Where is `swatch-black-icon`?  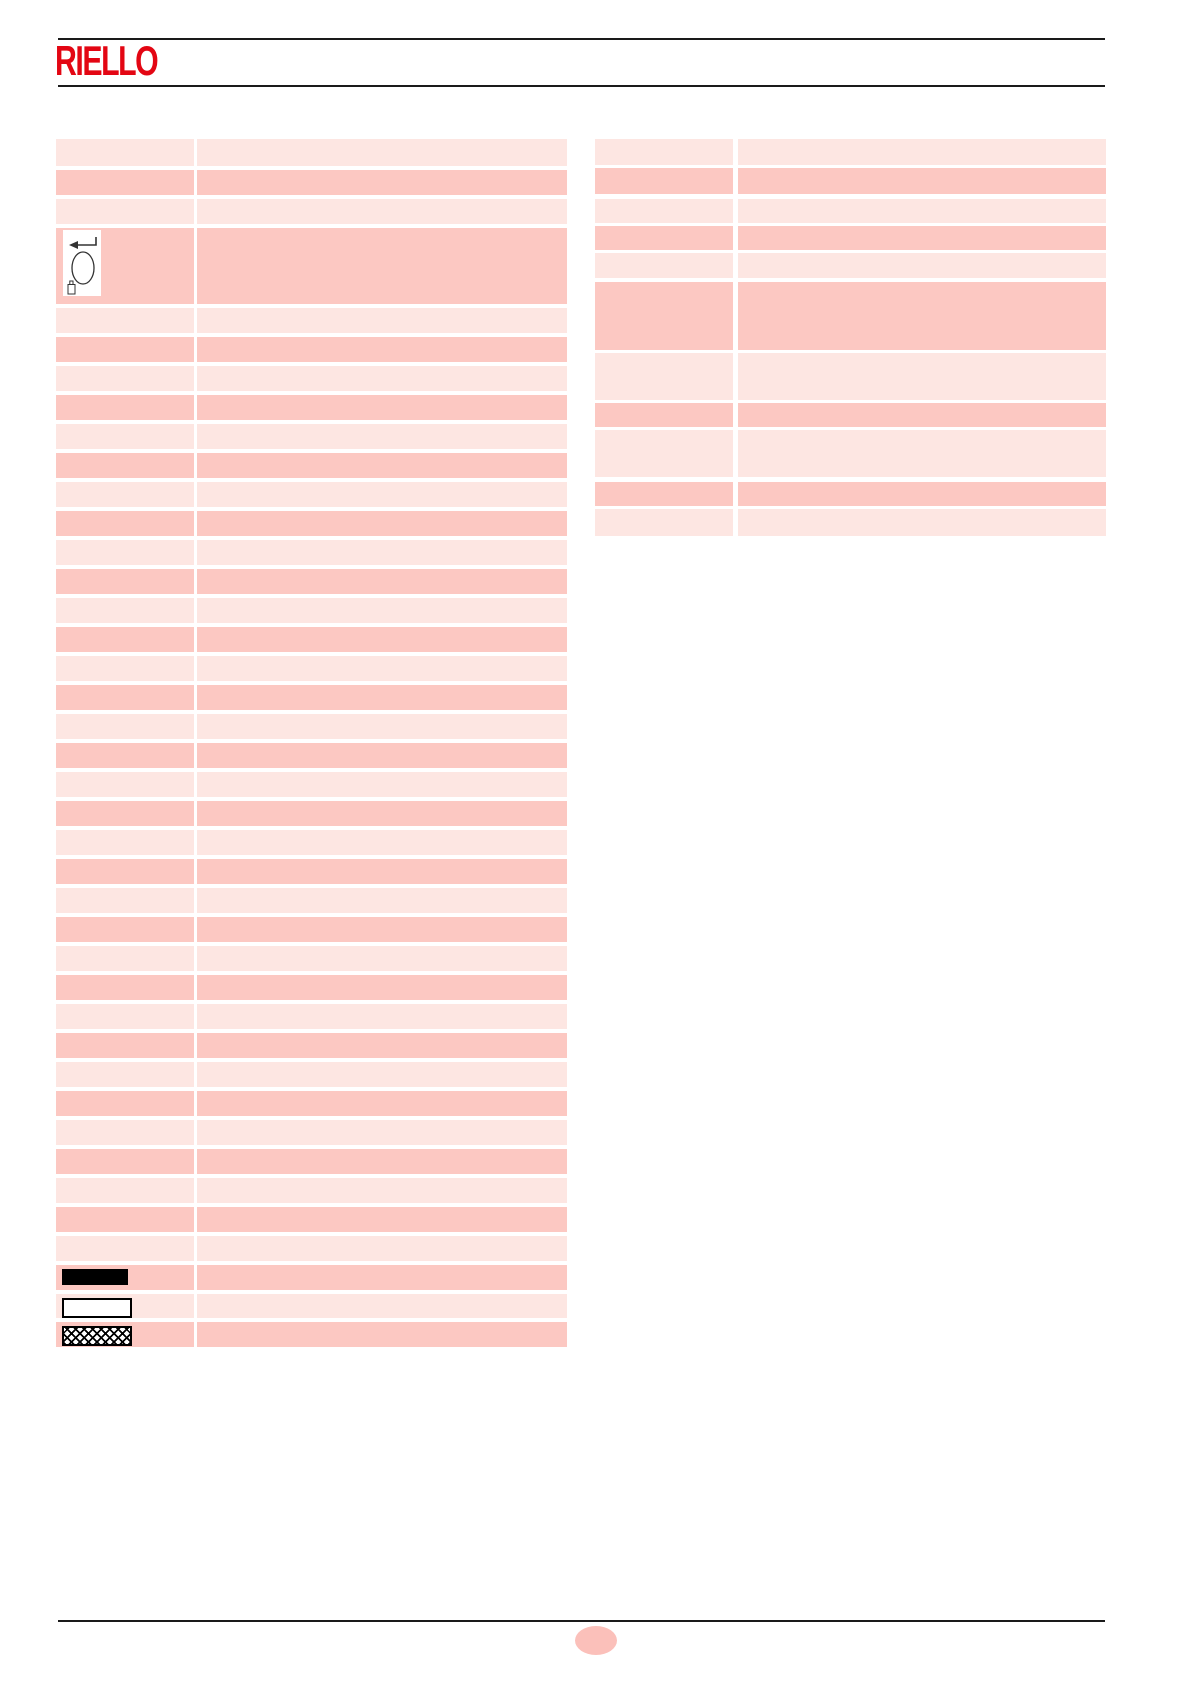
swatch-black-icon is located at coordinates (95, 1277).